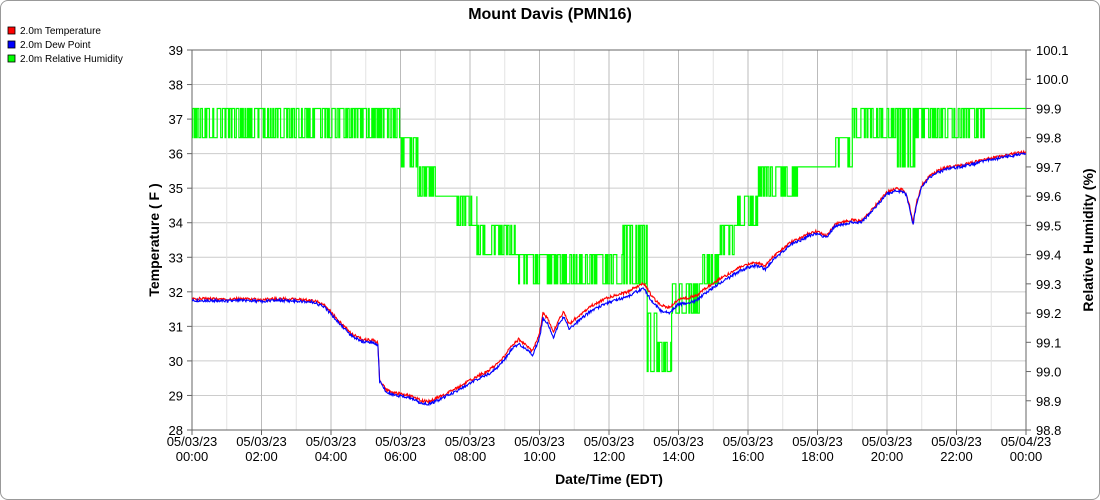  What do you see at coordinates (1048, 255) in the screenshot?
I see `y-right-tick-label: 99.4` at bounding box center [1048, 255].